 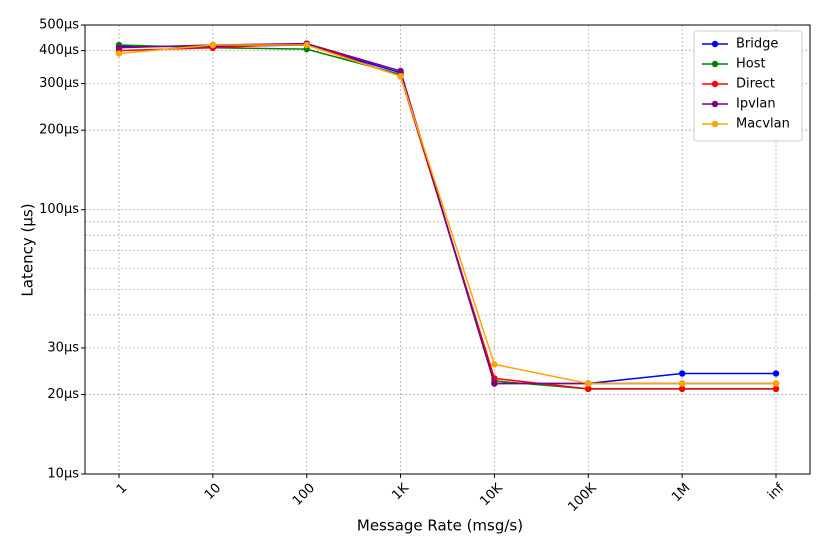 I want to click on y-tick-label: 100µs, so click(x=59, y=209).